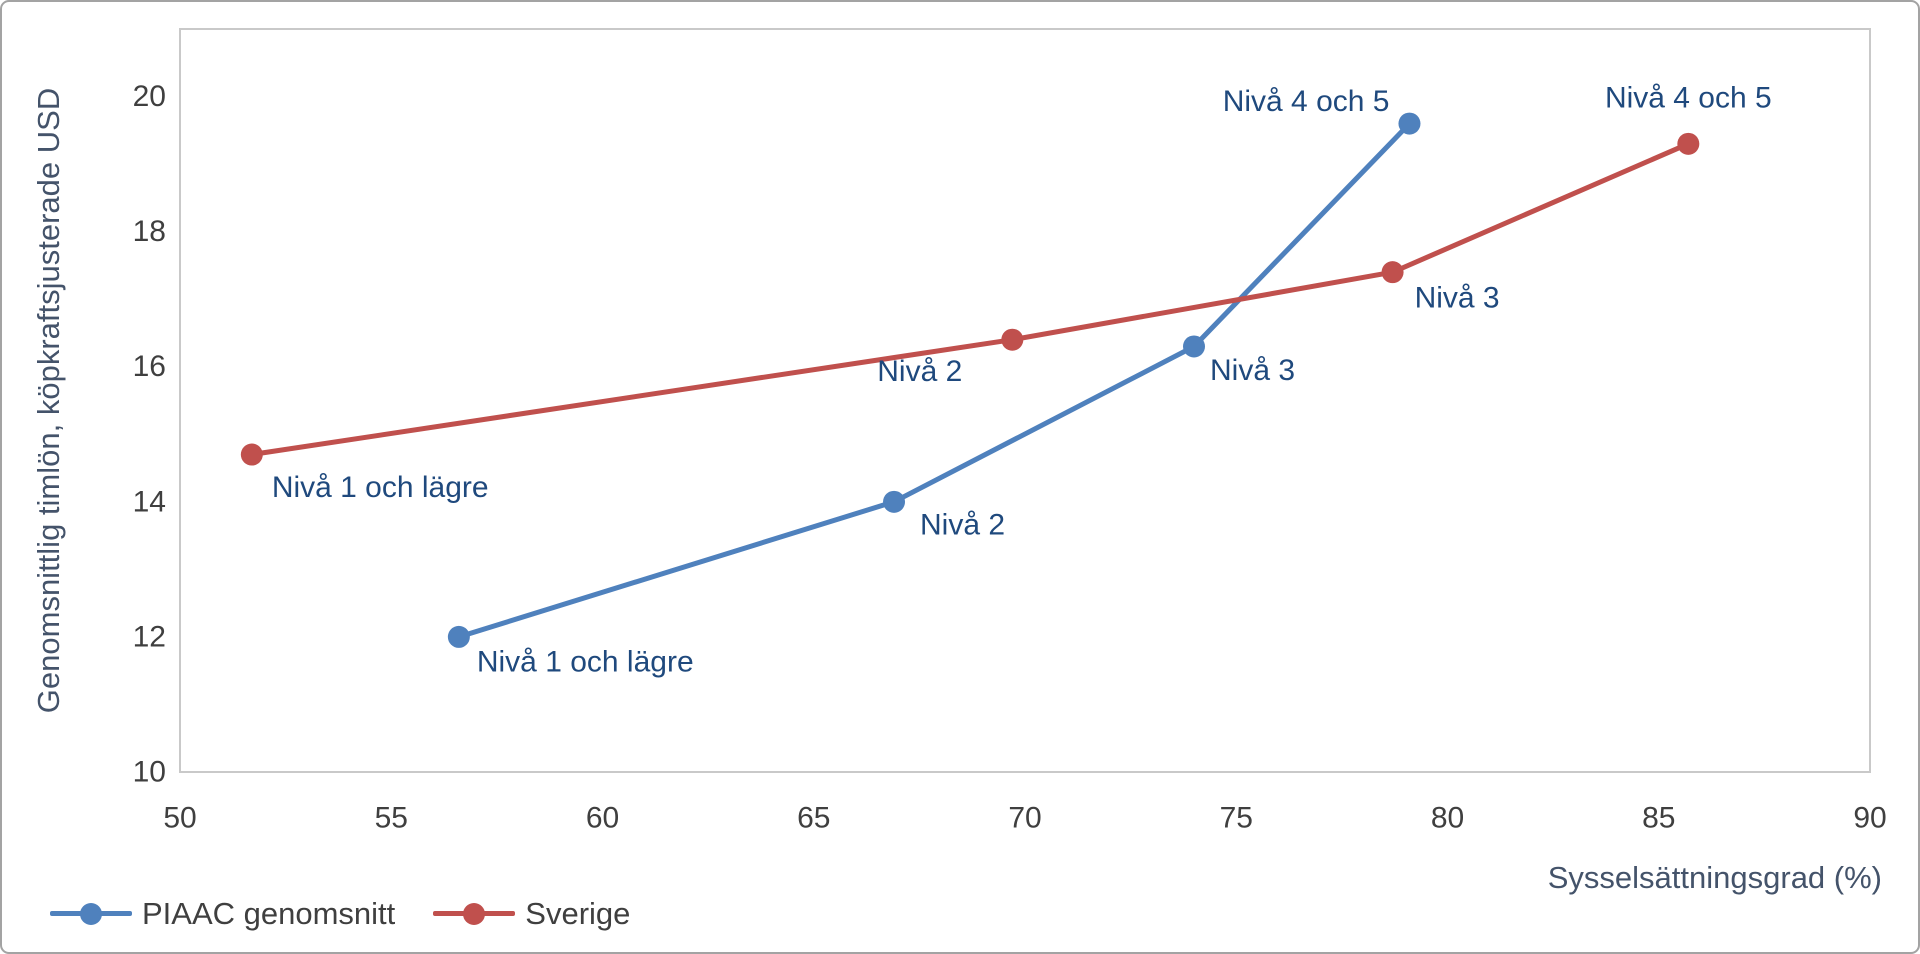 The height and width of the screenshot is (954, 1920). Describe the element at coordinates (149, 231) in the screenshot. I see `y-tick-label: 18` at that location.